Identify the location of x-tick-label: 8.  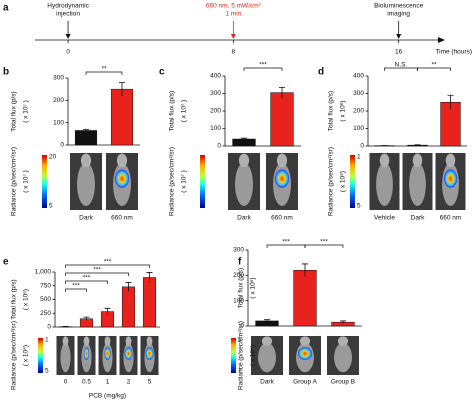
(234, 52).